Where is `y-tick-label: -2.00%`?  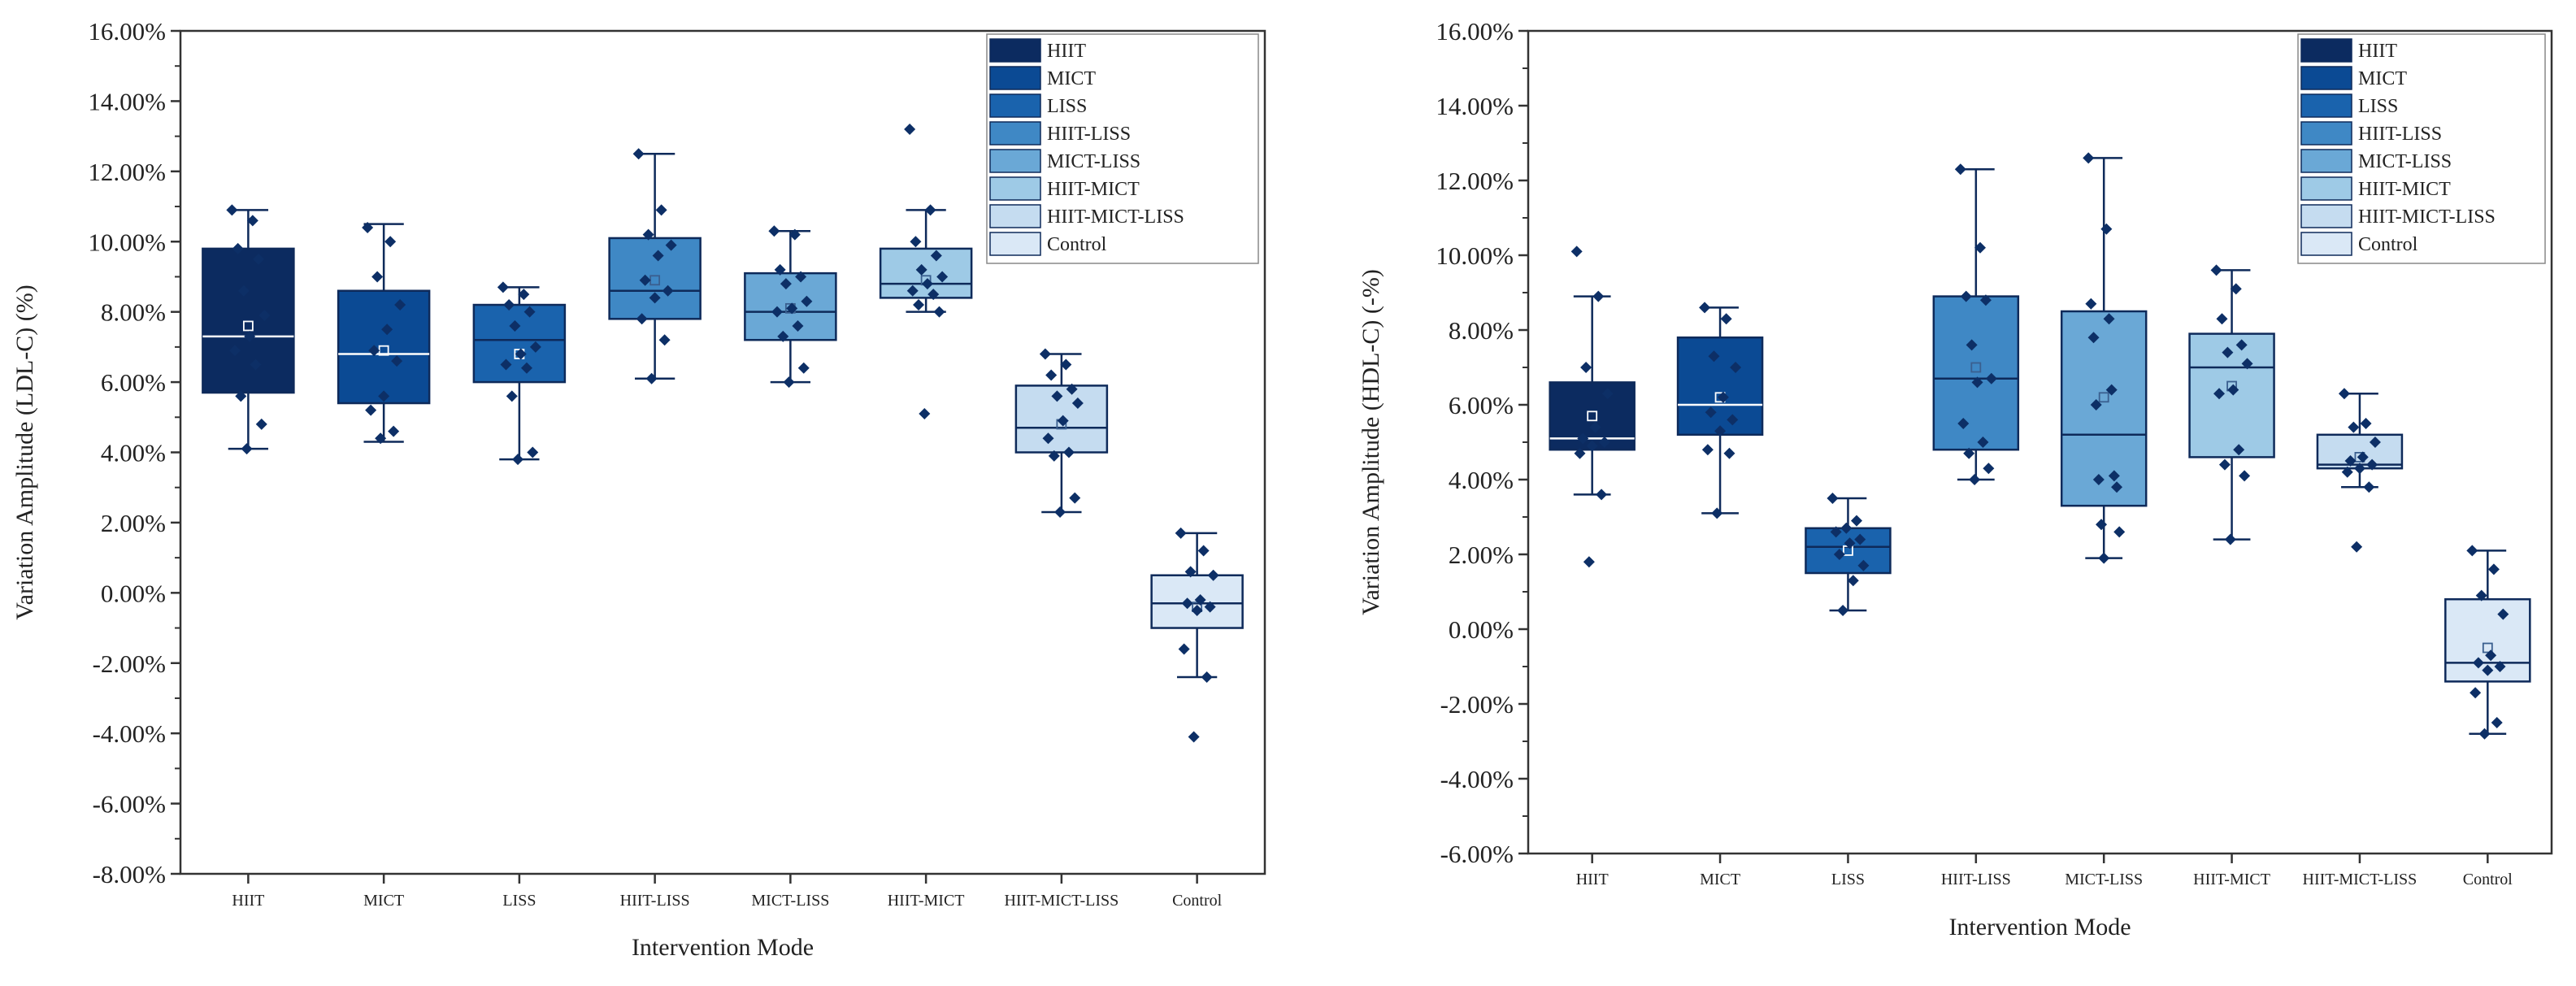
y-tick-label: -2.00% is located at coordinates (1477, 705).